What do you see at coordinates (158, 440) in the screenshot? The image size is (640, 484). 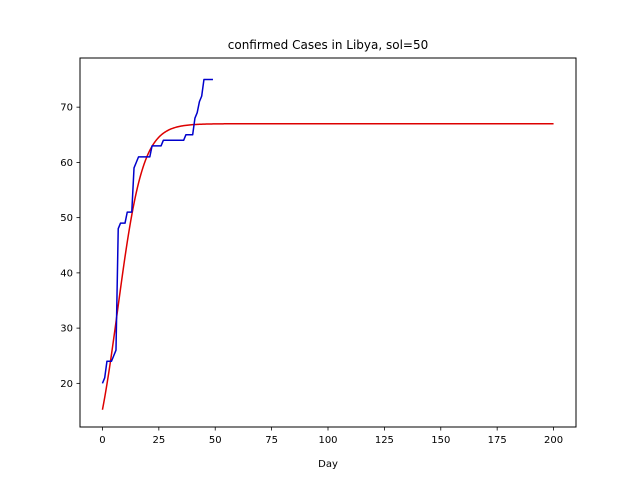 I see `x-tick-label: 25` at bounding box center [158, 440].